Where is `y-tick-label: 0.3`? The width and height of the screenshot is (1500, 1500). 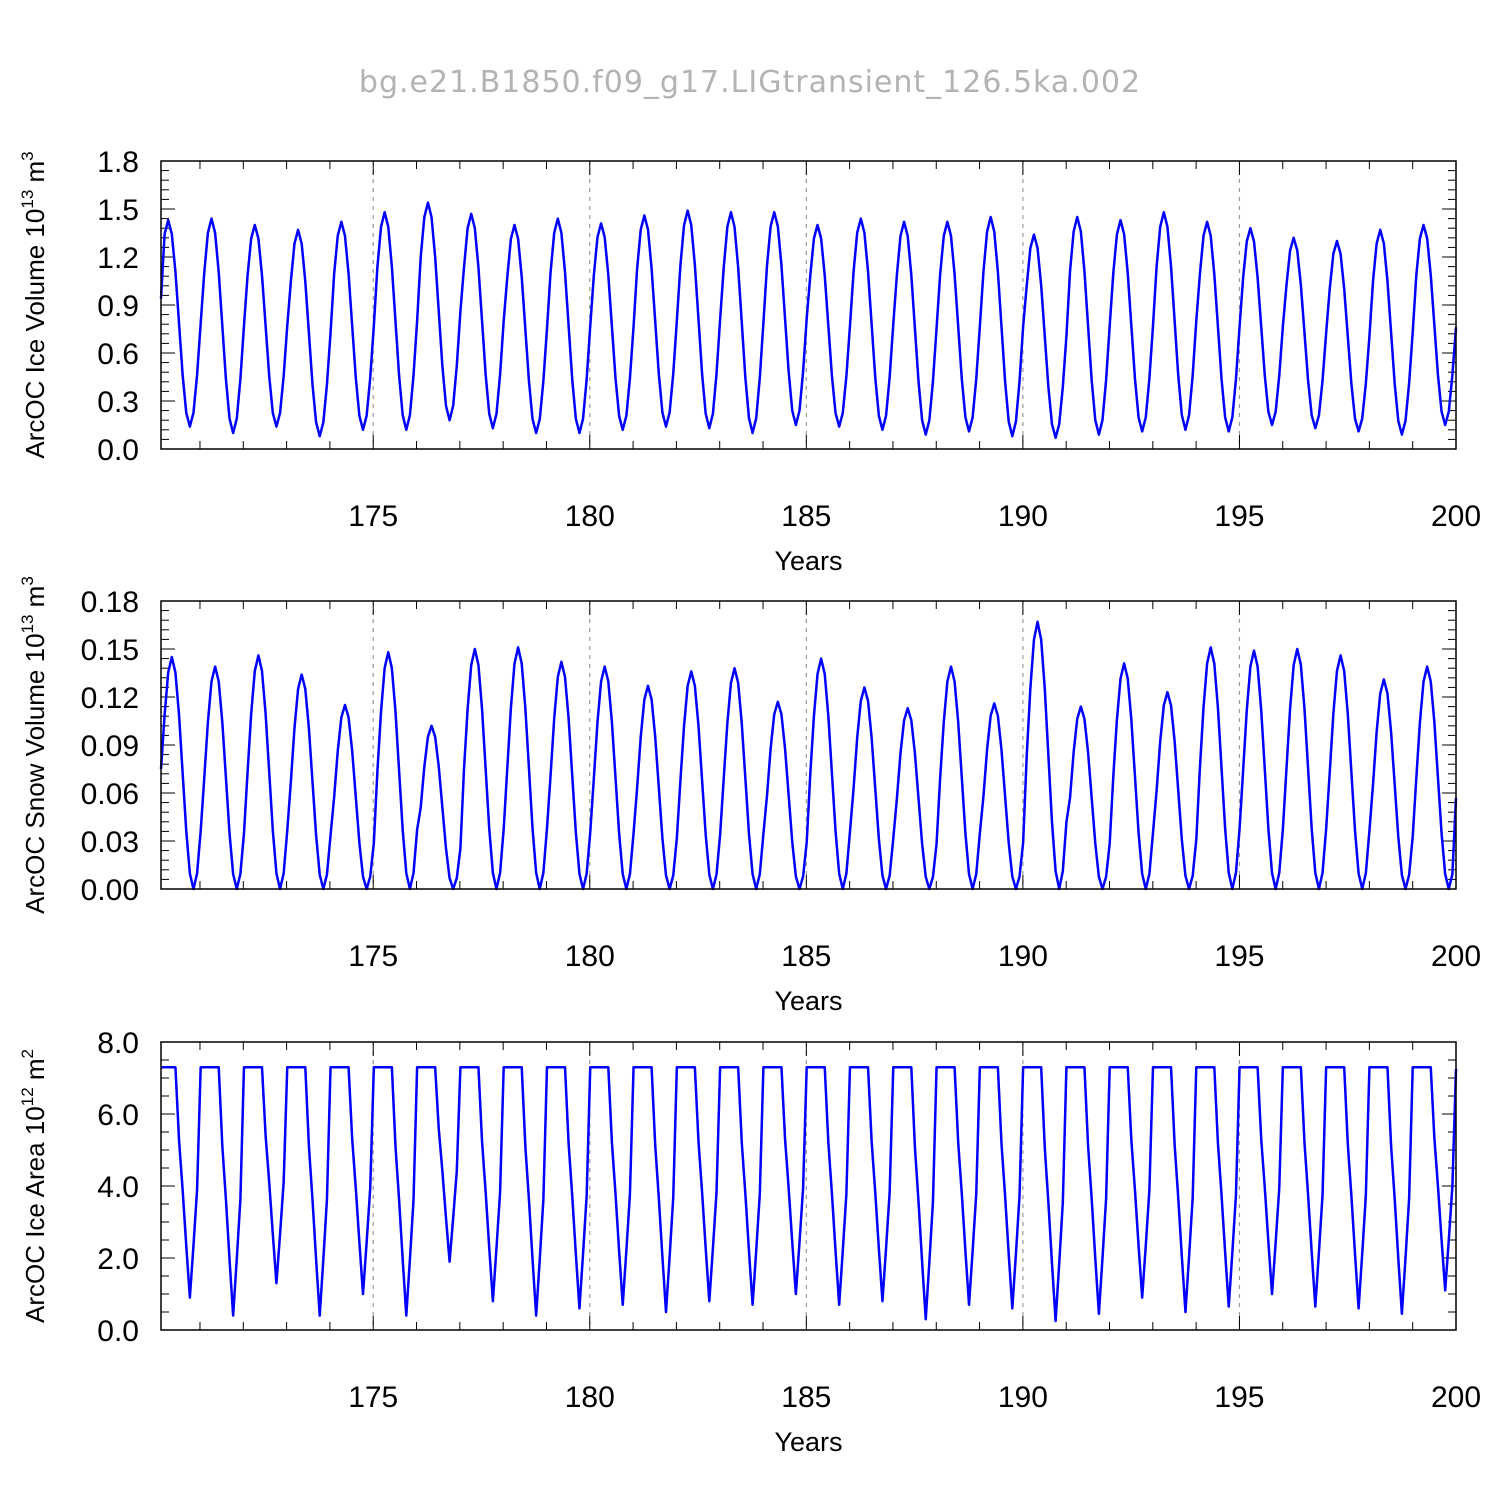 y-tick-label: 0.3 is located at coordinates (118, 402).